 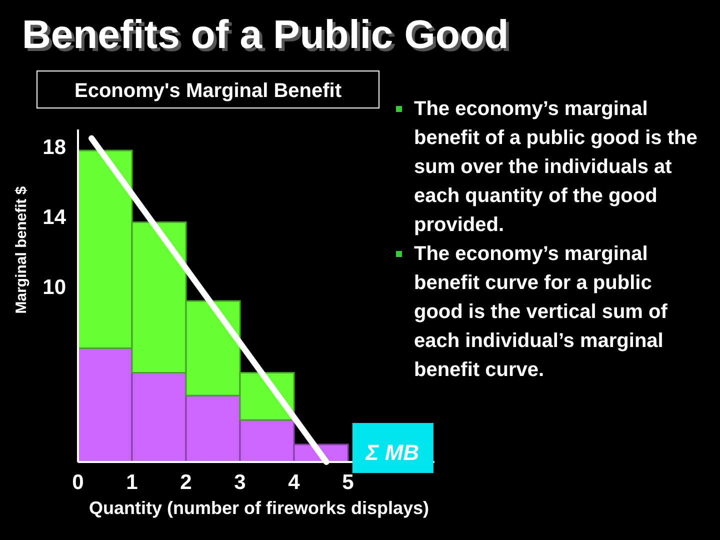 What do you see at coordinates (541, 312) in the screenshot?
I see `annotation: The economy’s marginal benefit curve for a public good is the vertical sum of each individual’s marginal benefit curve.` at bounding box center [541, 312].